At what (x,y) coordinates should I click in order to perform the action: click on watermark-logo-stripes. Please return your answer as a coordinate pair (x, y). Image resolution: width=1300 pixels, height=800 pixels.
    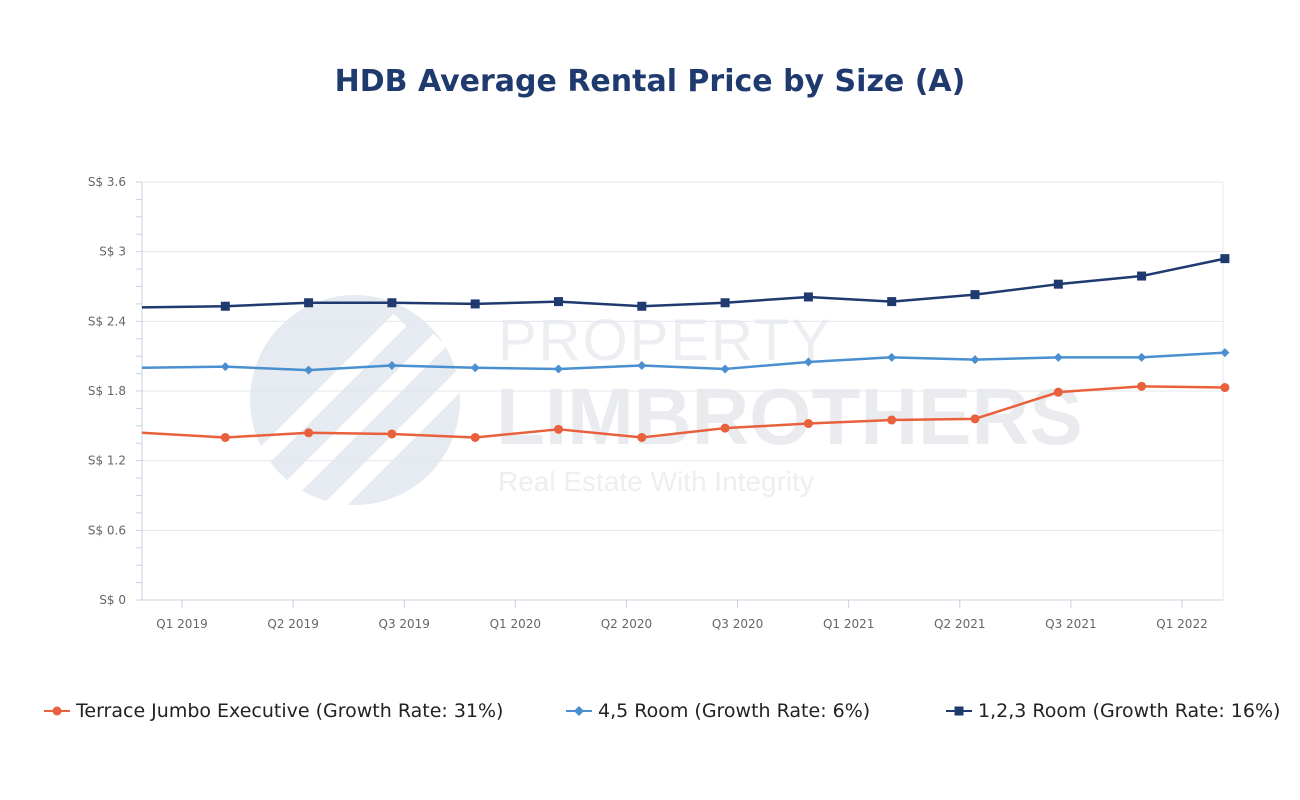
    Looking at the image, I should click on (360, 425).